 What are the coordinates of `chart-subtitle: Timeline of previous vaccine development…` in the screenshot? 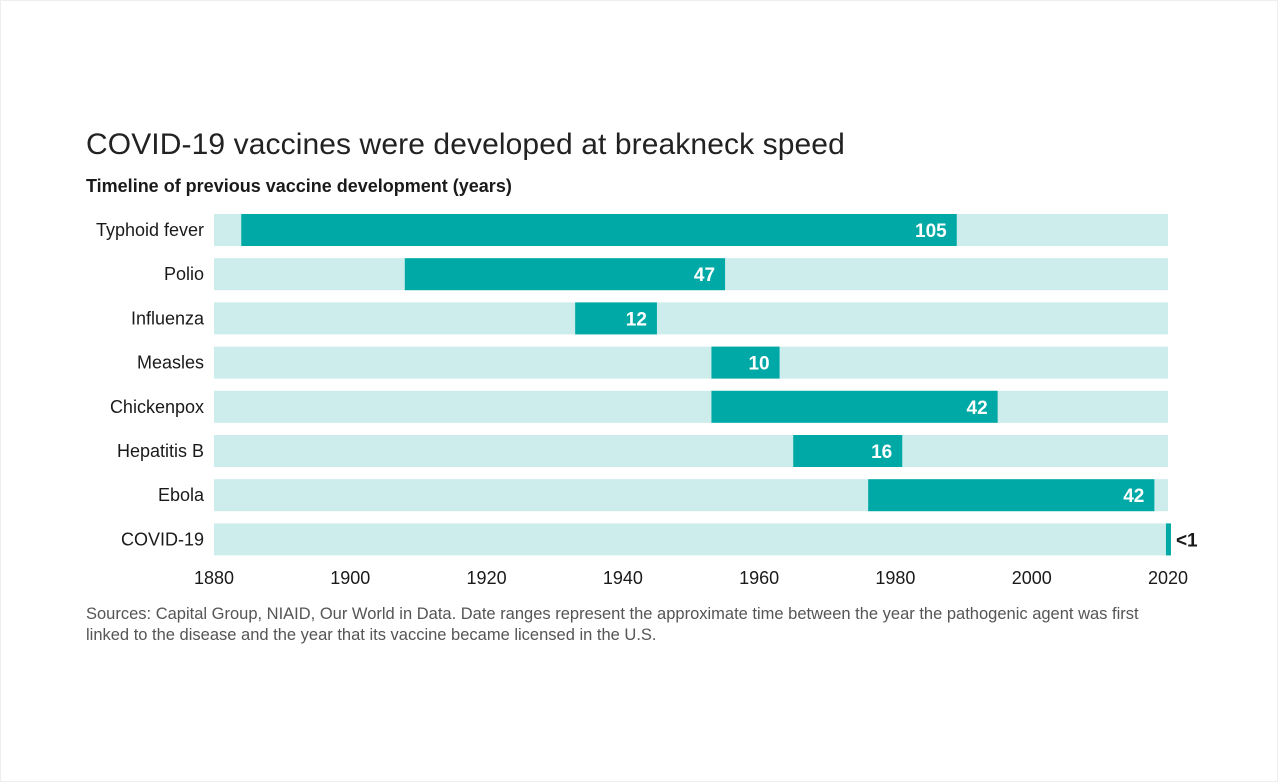 It's located at (299, 186).